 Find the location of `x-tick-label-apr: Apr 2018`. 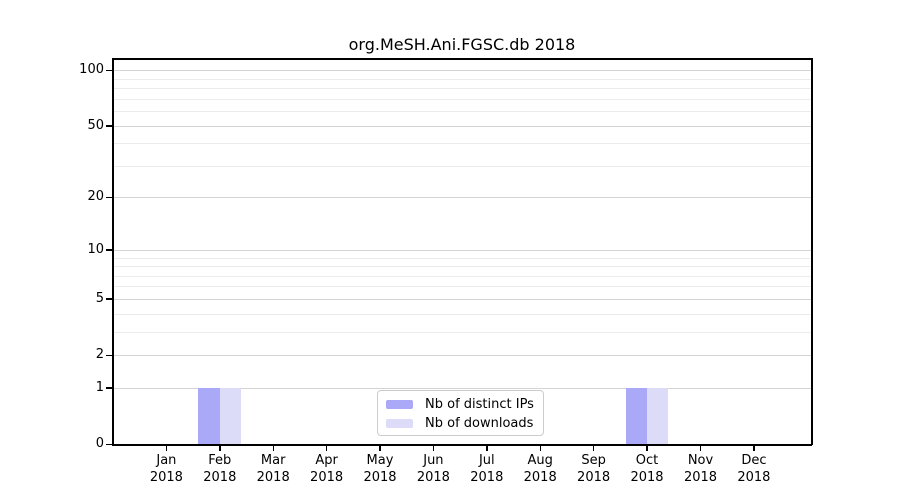

x-tick-label-apr: Apr 2018 is located at coordinates (327, 469).